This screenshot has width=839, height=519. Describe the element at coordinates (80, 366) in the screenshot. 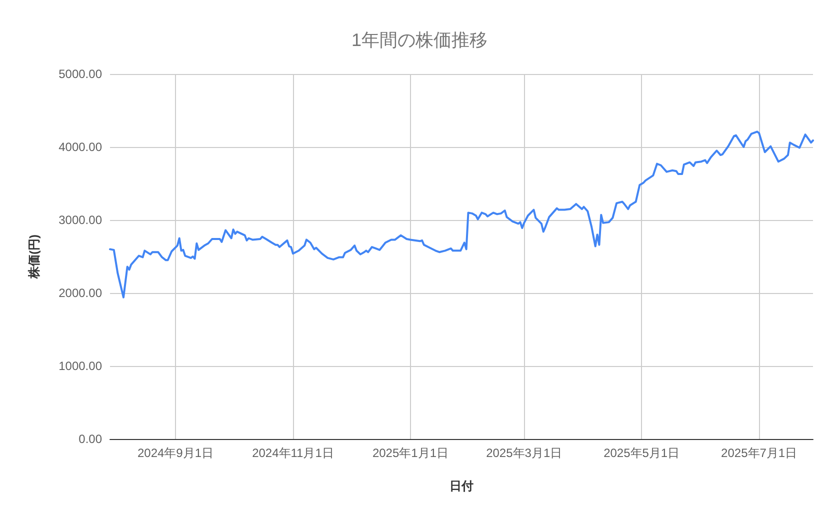

I see `y-tick-label: 1000.00` at that location.